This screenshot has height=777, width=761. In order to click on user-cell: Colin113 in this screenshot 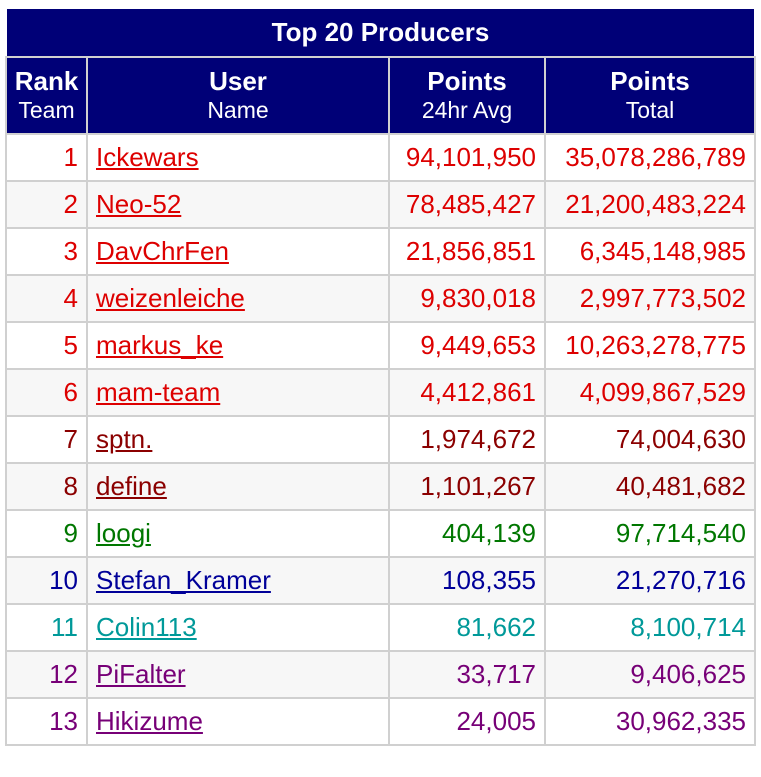, I will do `click(238, 627)`.